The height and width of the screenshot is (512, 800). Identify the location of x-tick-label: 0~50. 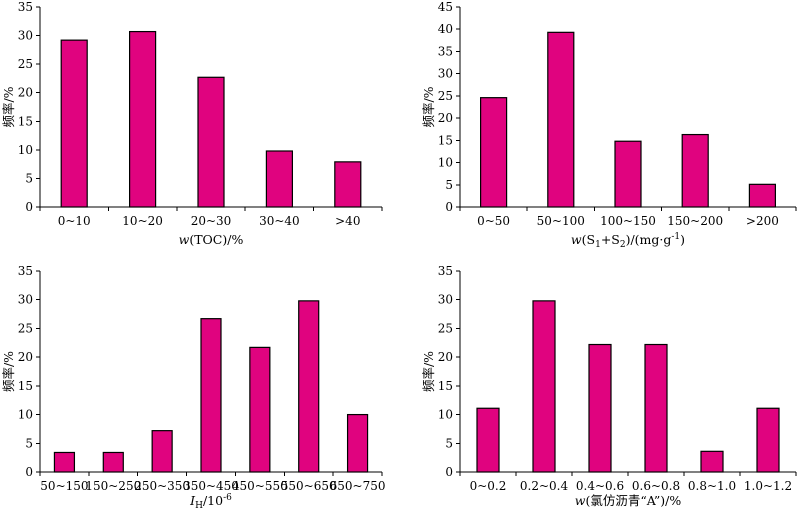
(493, 221).